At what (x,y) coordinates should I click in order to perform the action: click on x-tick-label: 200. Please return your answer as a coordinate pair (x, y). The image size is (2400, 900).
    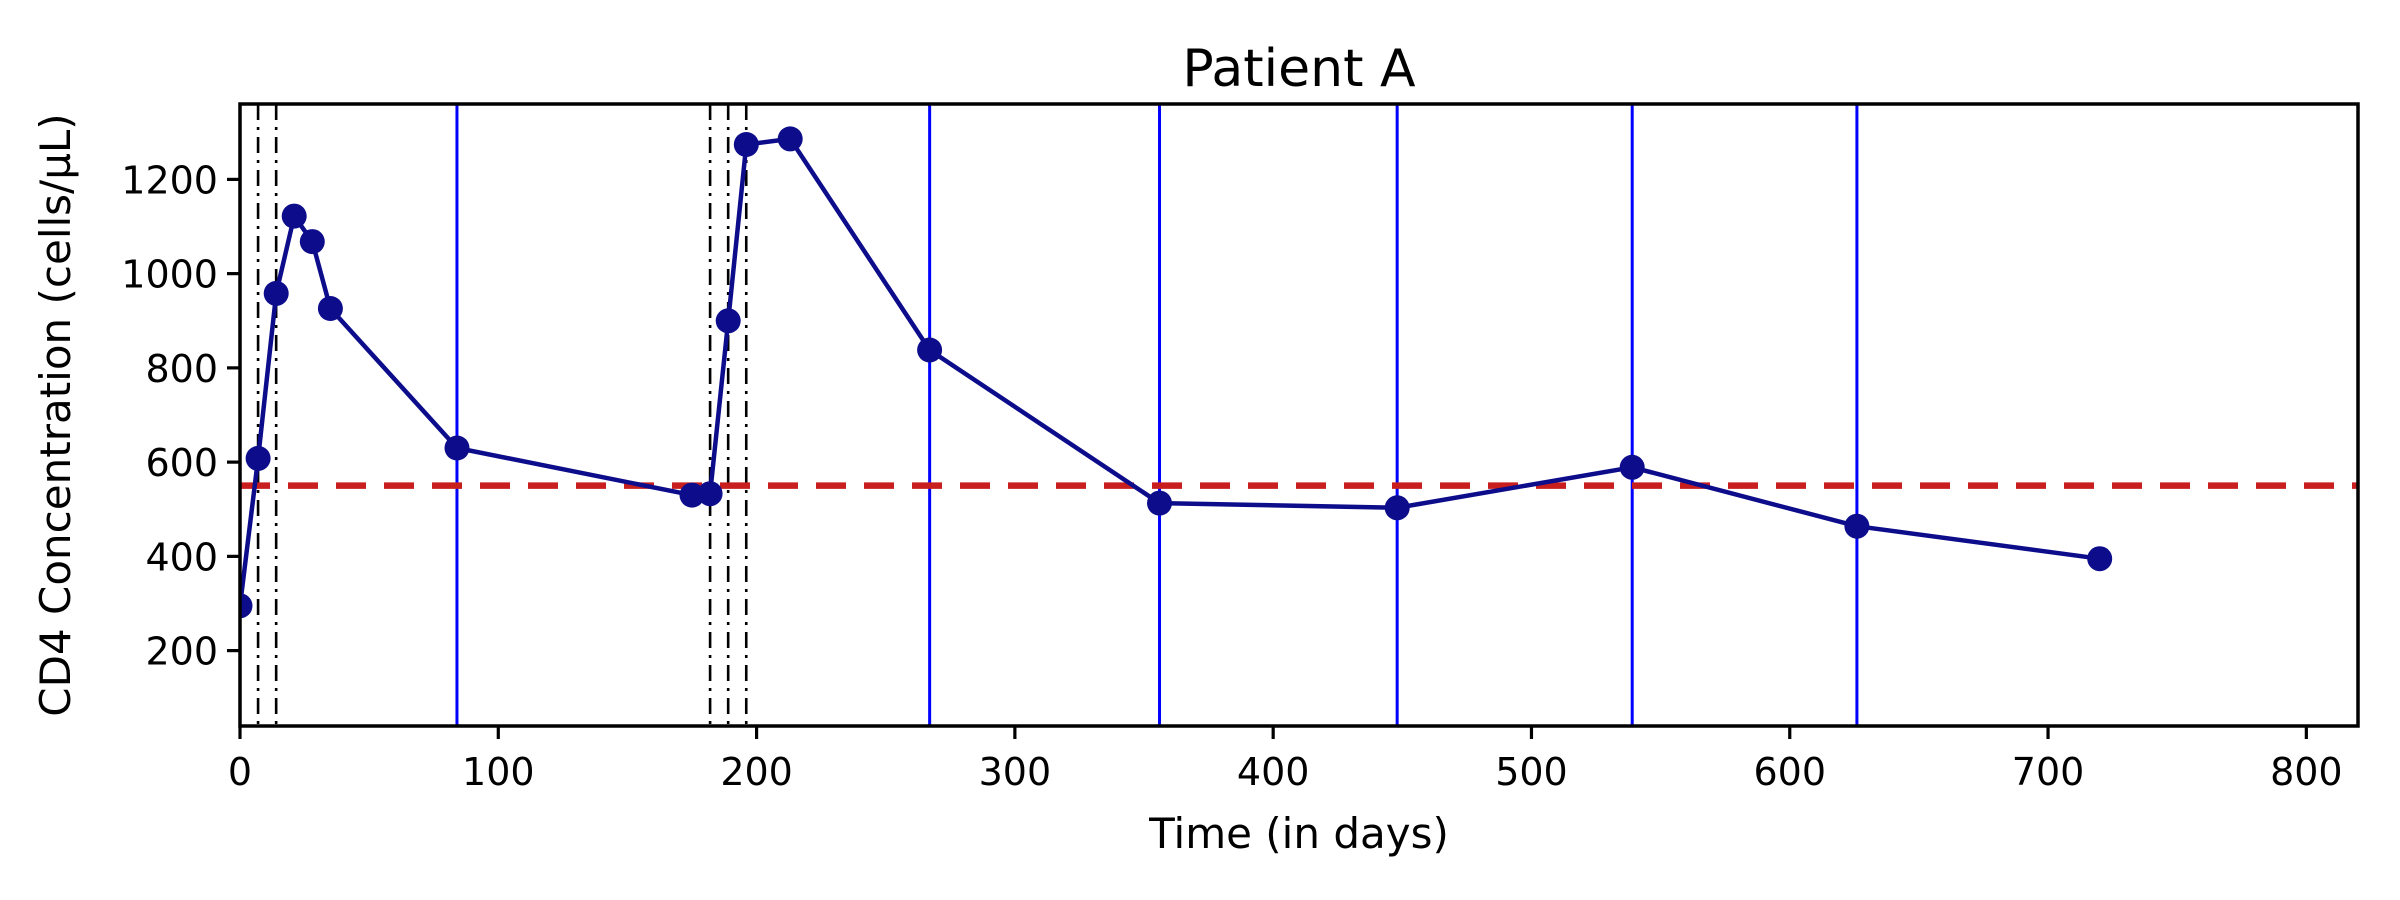
    Looking at the image, I should click on (756, 772).